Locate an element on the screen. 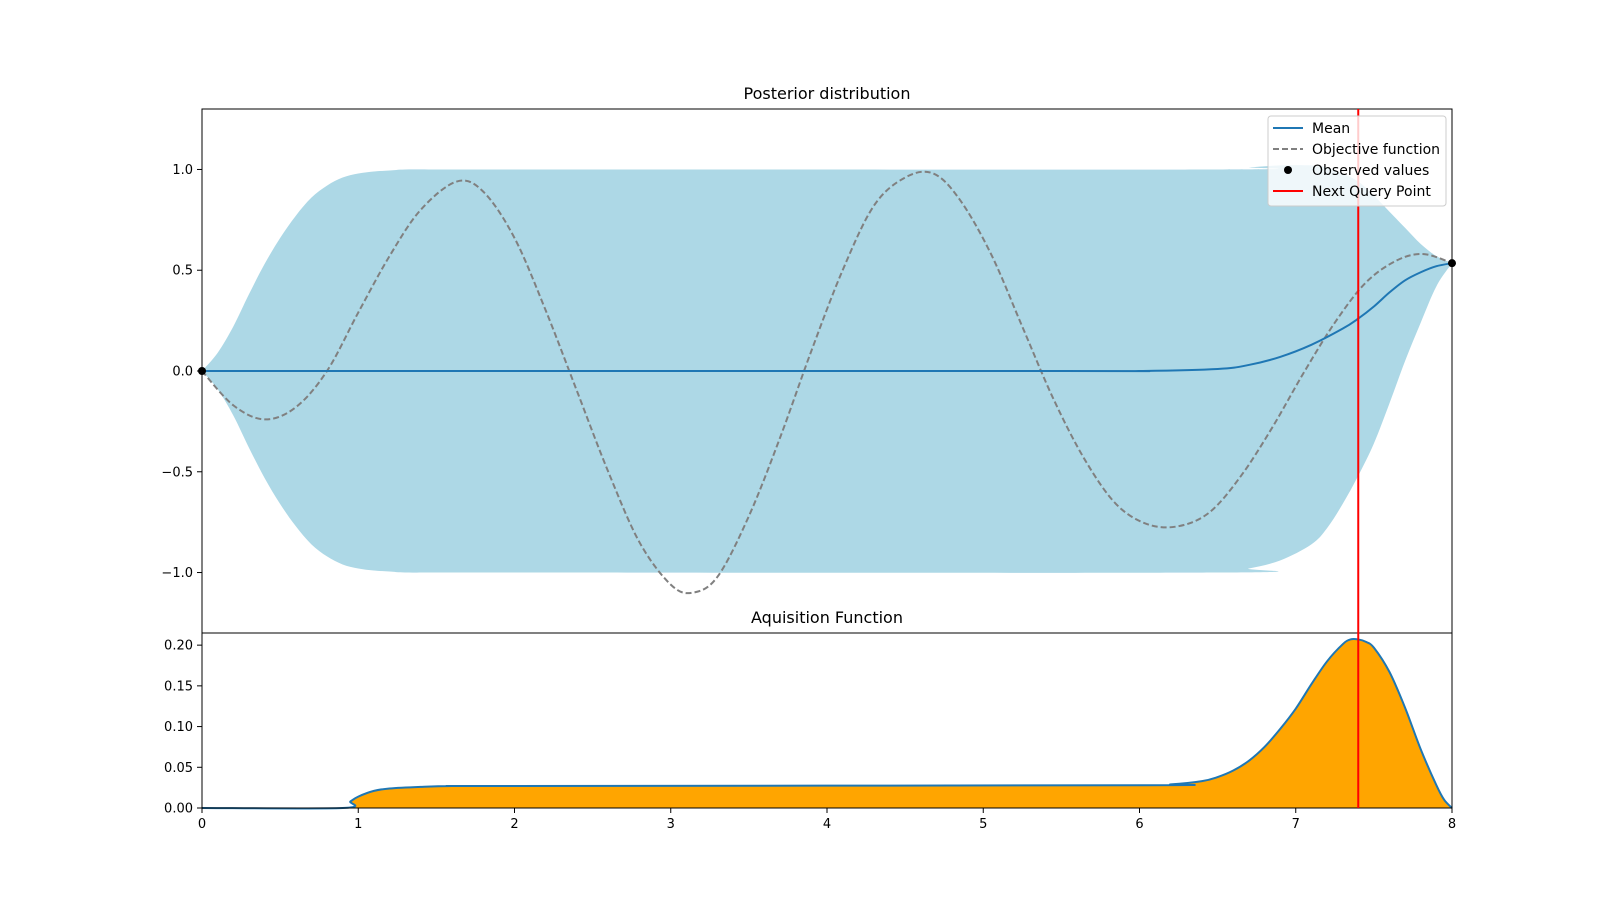 This screenshot has width=1600, height=900. acquisition-fill is located at coordinates (827, 723).